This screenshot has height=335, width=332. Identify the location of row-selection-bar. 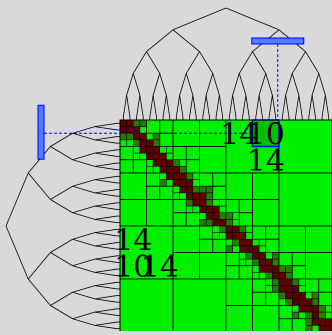
(41, 132).